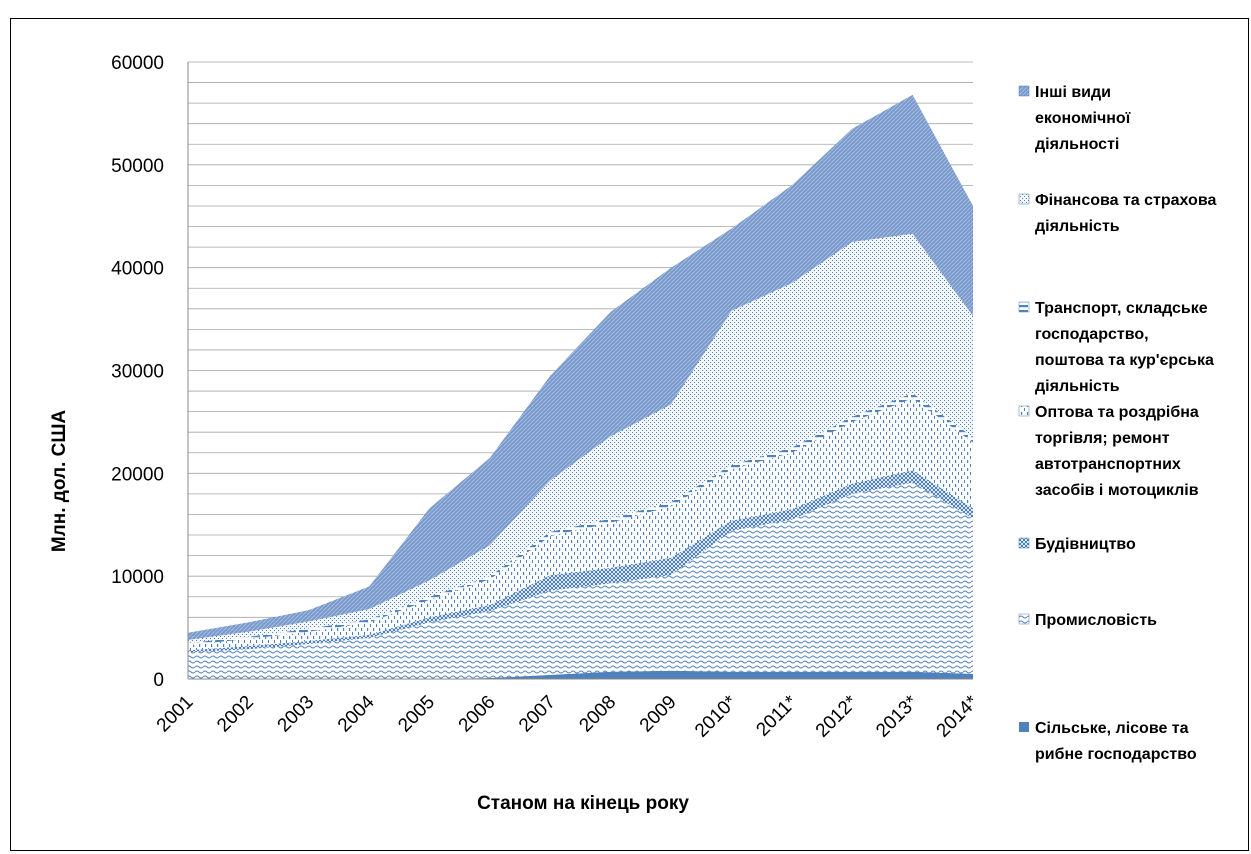 This screenshot has width=1251, height=854. Describe the element at coordinates (175, 714) in the screenshot. I see `x-tick-label: 2001` at that location.